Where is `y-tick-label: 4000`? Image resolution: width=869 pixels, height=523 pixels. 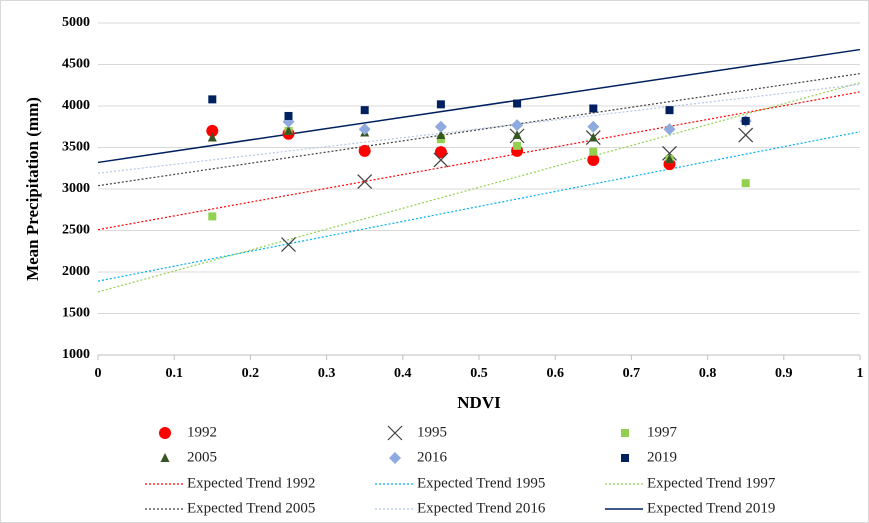
y-tick-label: 4000 is located at coordinates (76, 105).